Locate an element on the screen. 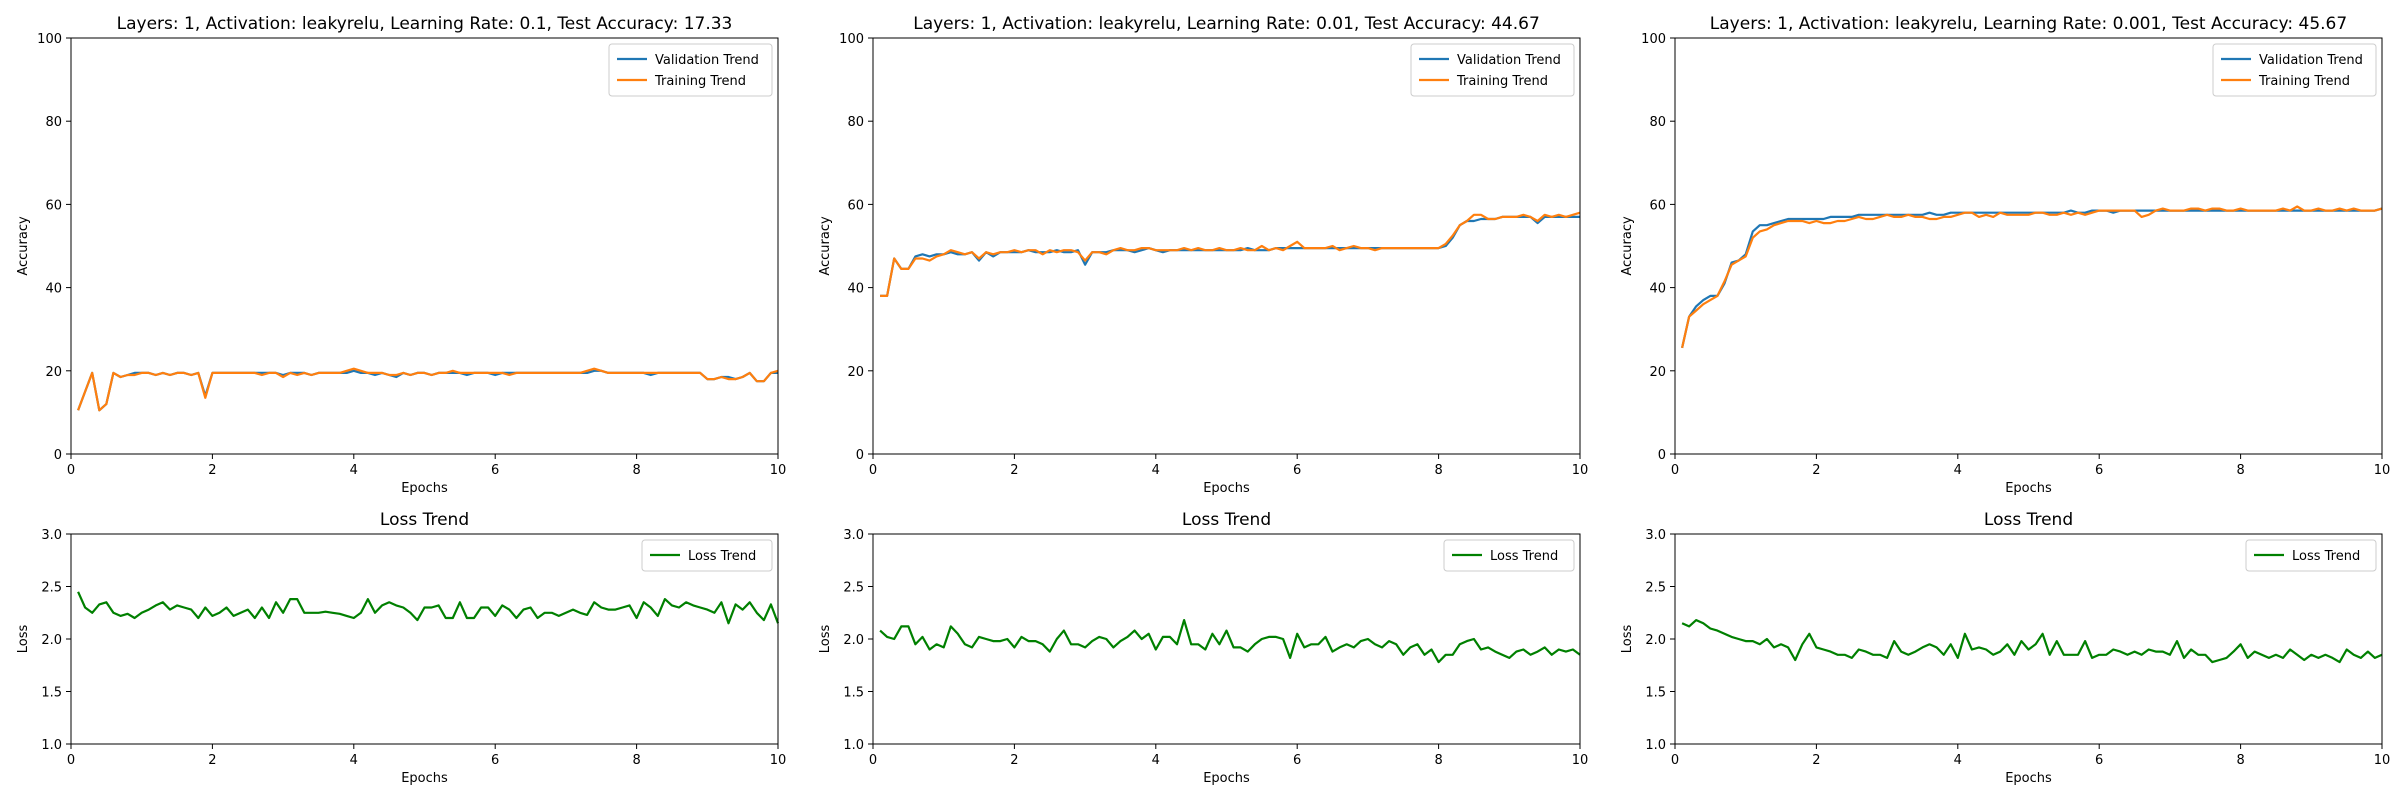 This screenshot has width=2400, height=800. y-tick-label: 20 is located at coordinates (53, 372).